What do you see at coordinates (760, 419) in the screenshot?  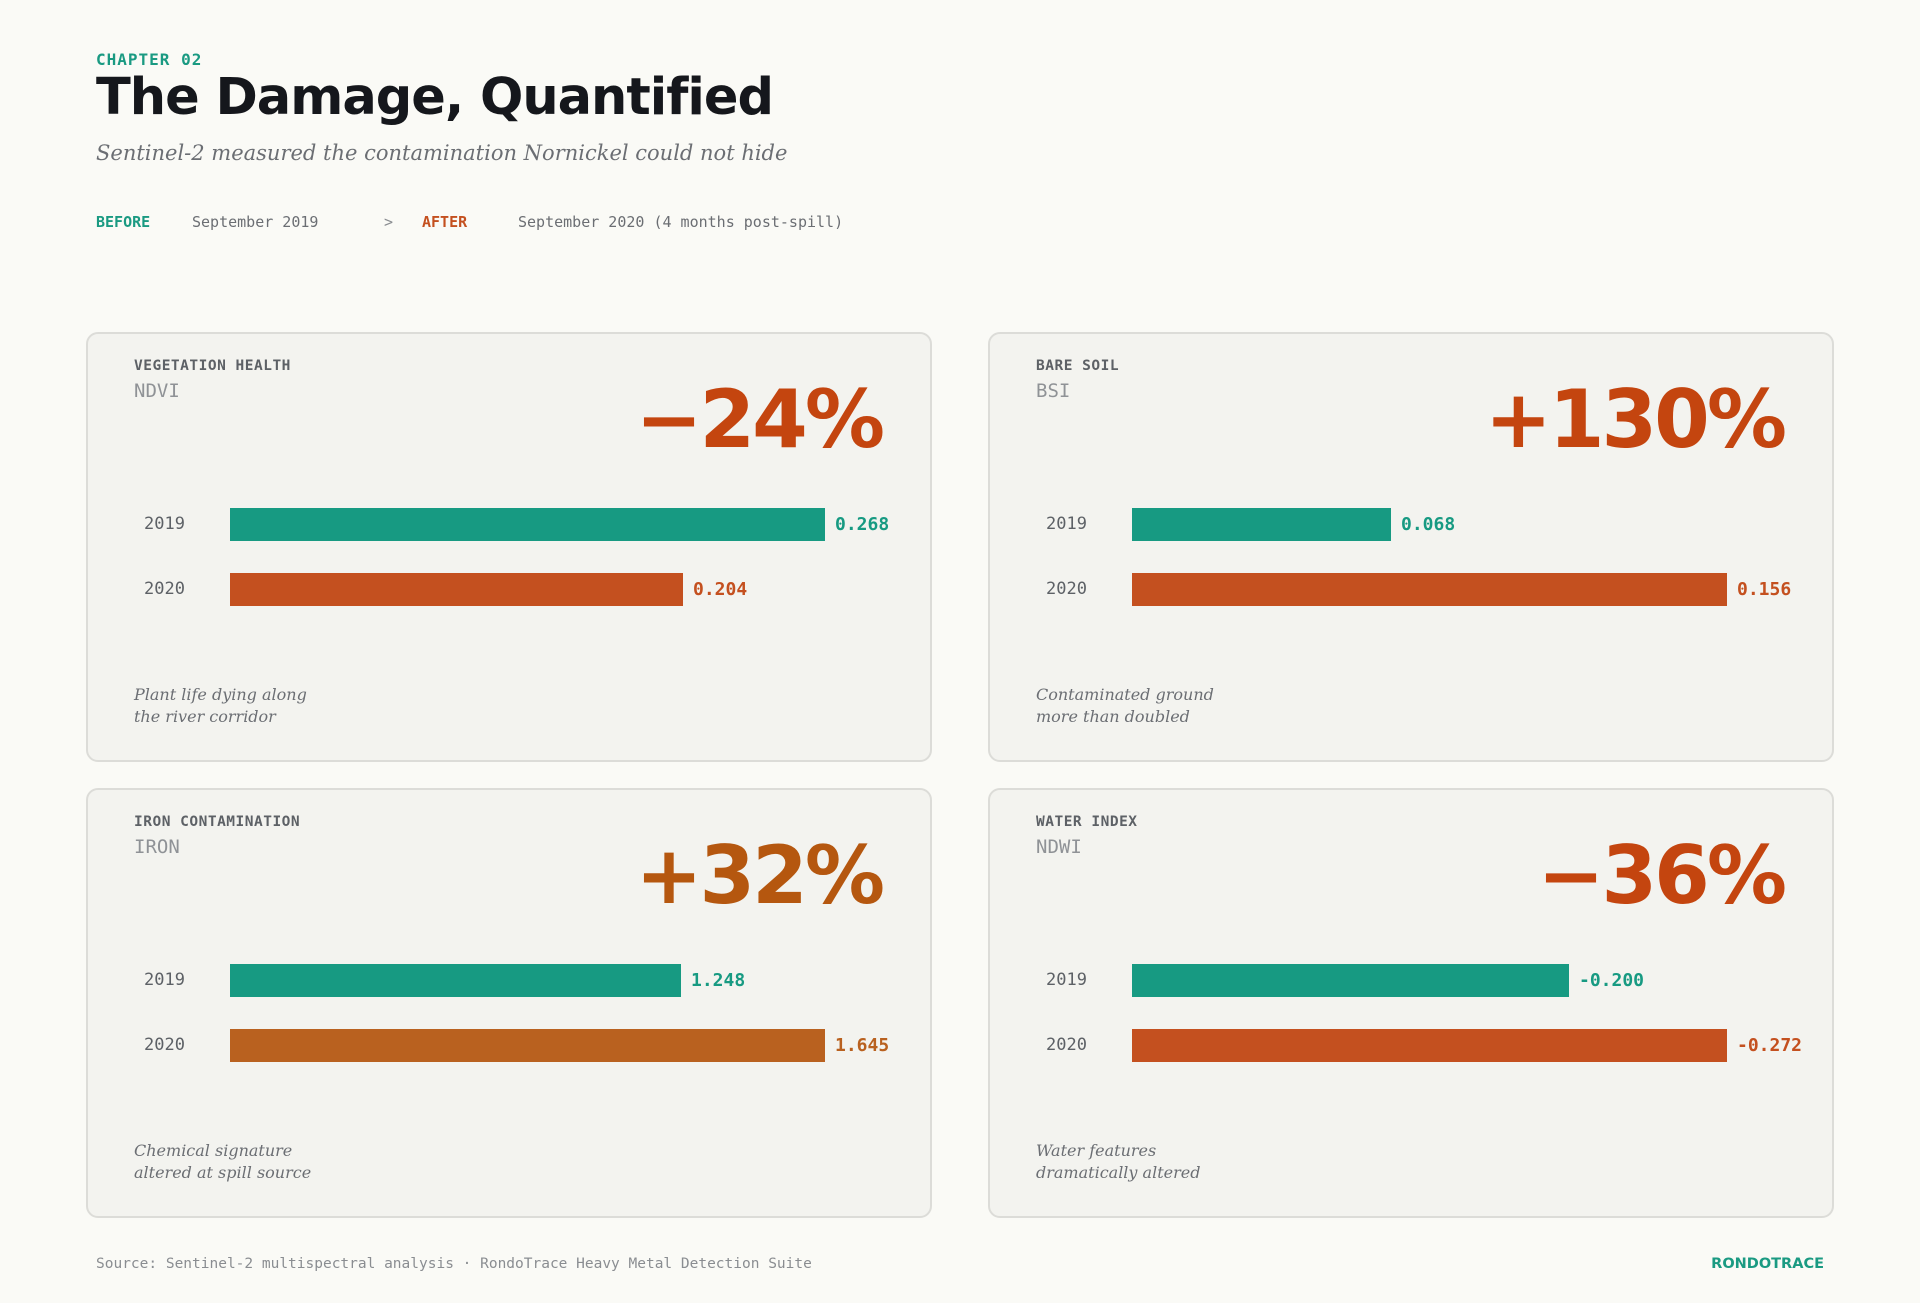 I see `percent-change: −24%` at bounding box center [760, 419].